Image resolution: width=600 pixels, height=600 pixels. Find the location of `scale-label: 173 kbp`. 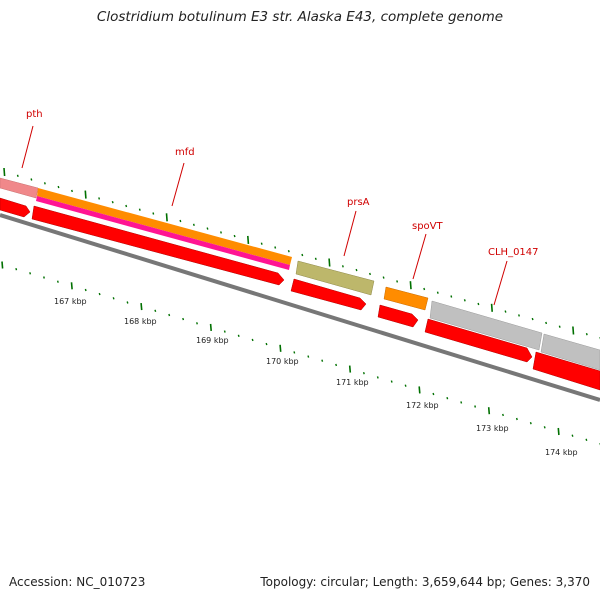

scale-label: 173 kbp is located at coordinates (492, 428).